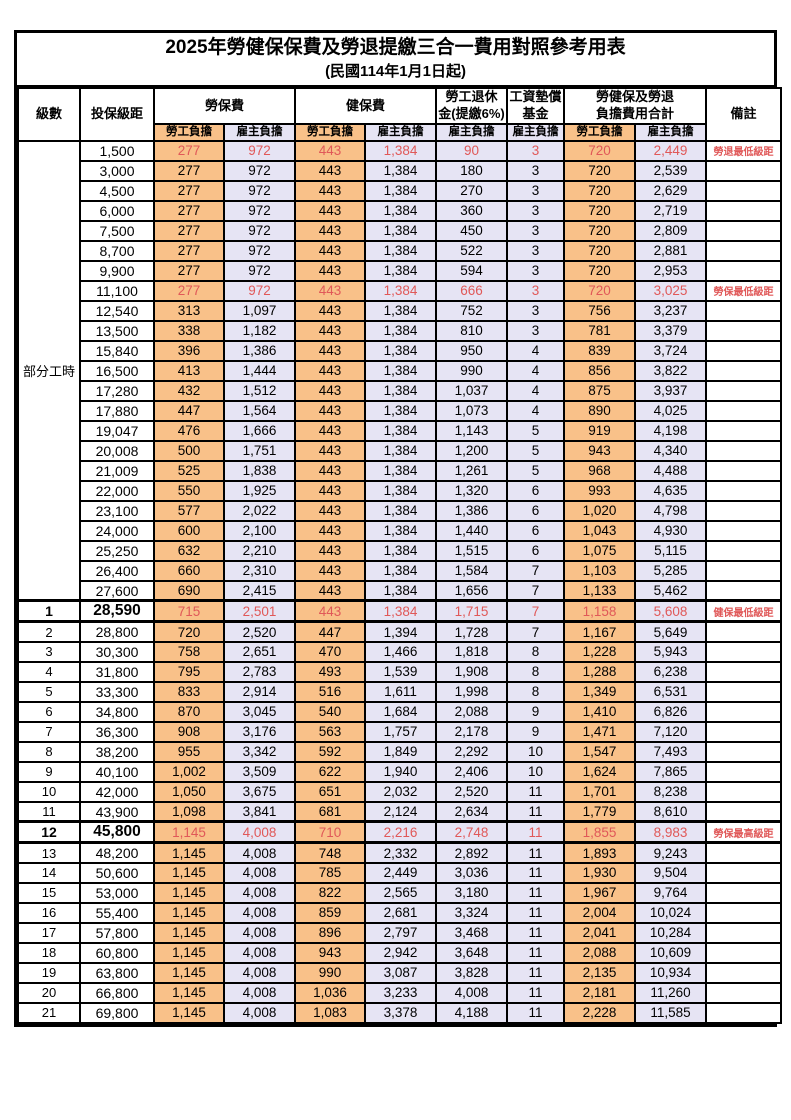  Describe the element at coordinates (117, 791) in the screenshot. I see `salary-cell: 42,000` at that location.